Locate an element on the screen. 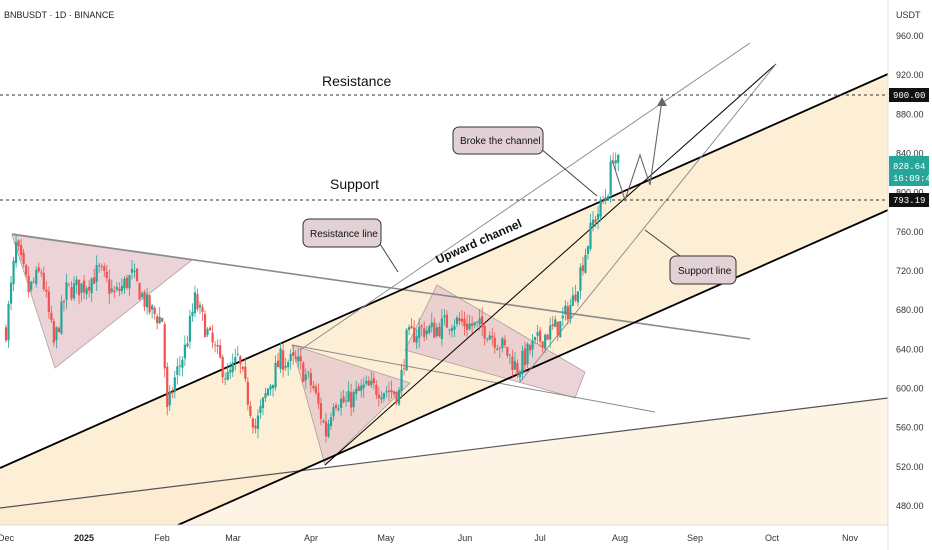 This screenshot has width=932, height=550. price-tick-label: 600.00 is located at coordinates (910, 389).